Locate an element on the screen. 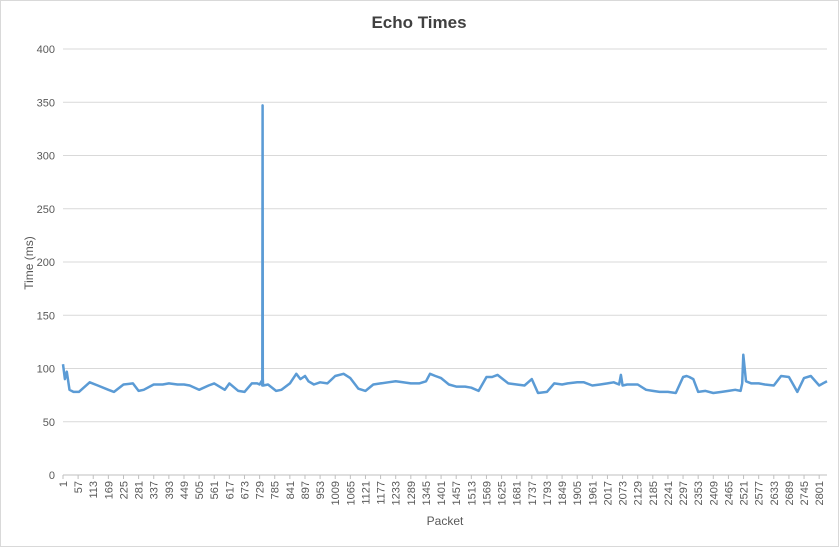 This screenshot has height=551, width=839. x-tick-label: 113 is located at coordinates (94, 490).